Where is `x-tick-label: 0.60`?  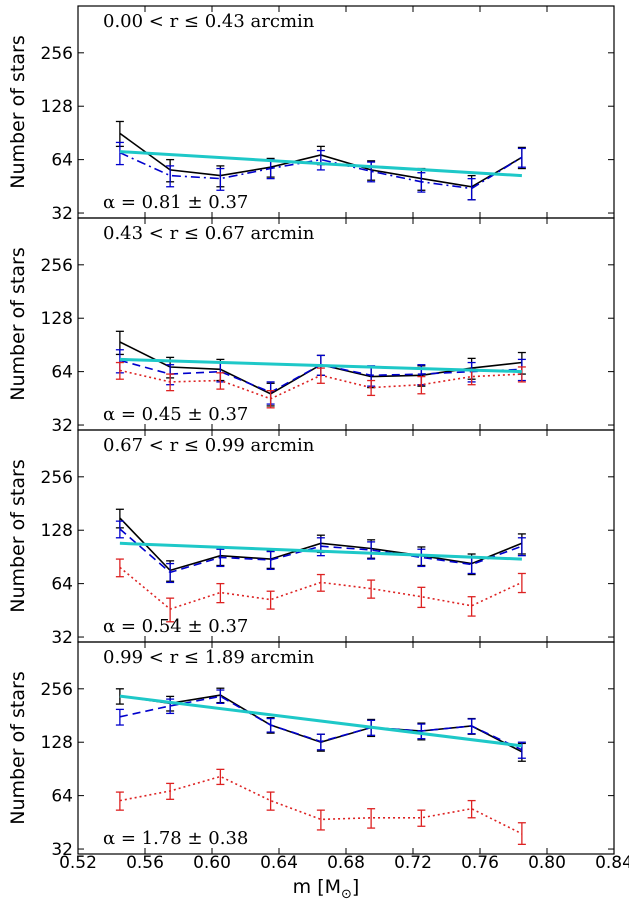 x-tick-label: 0.60 is located at coordinates (212, 863).